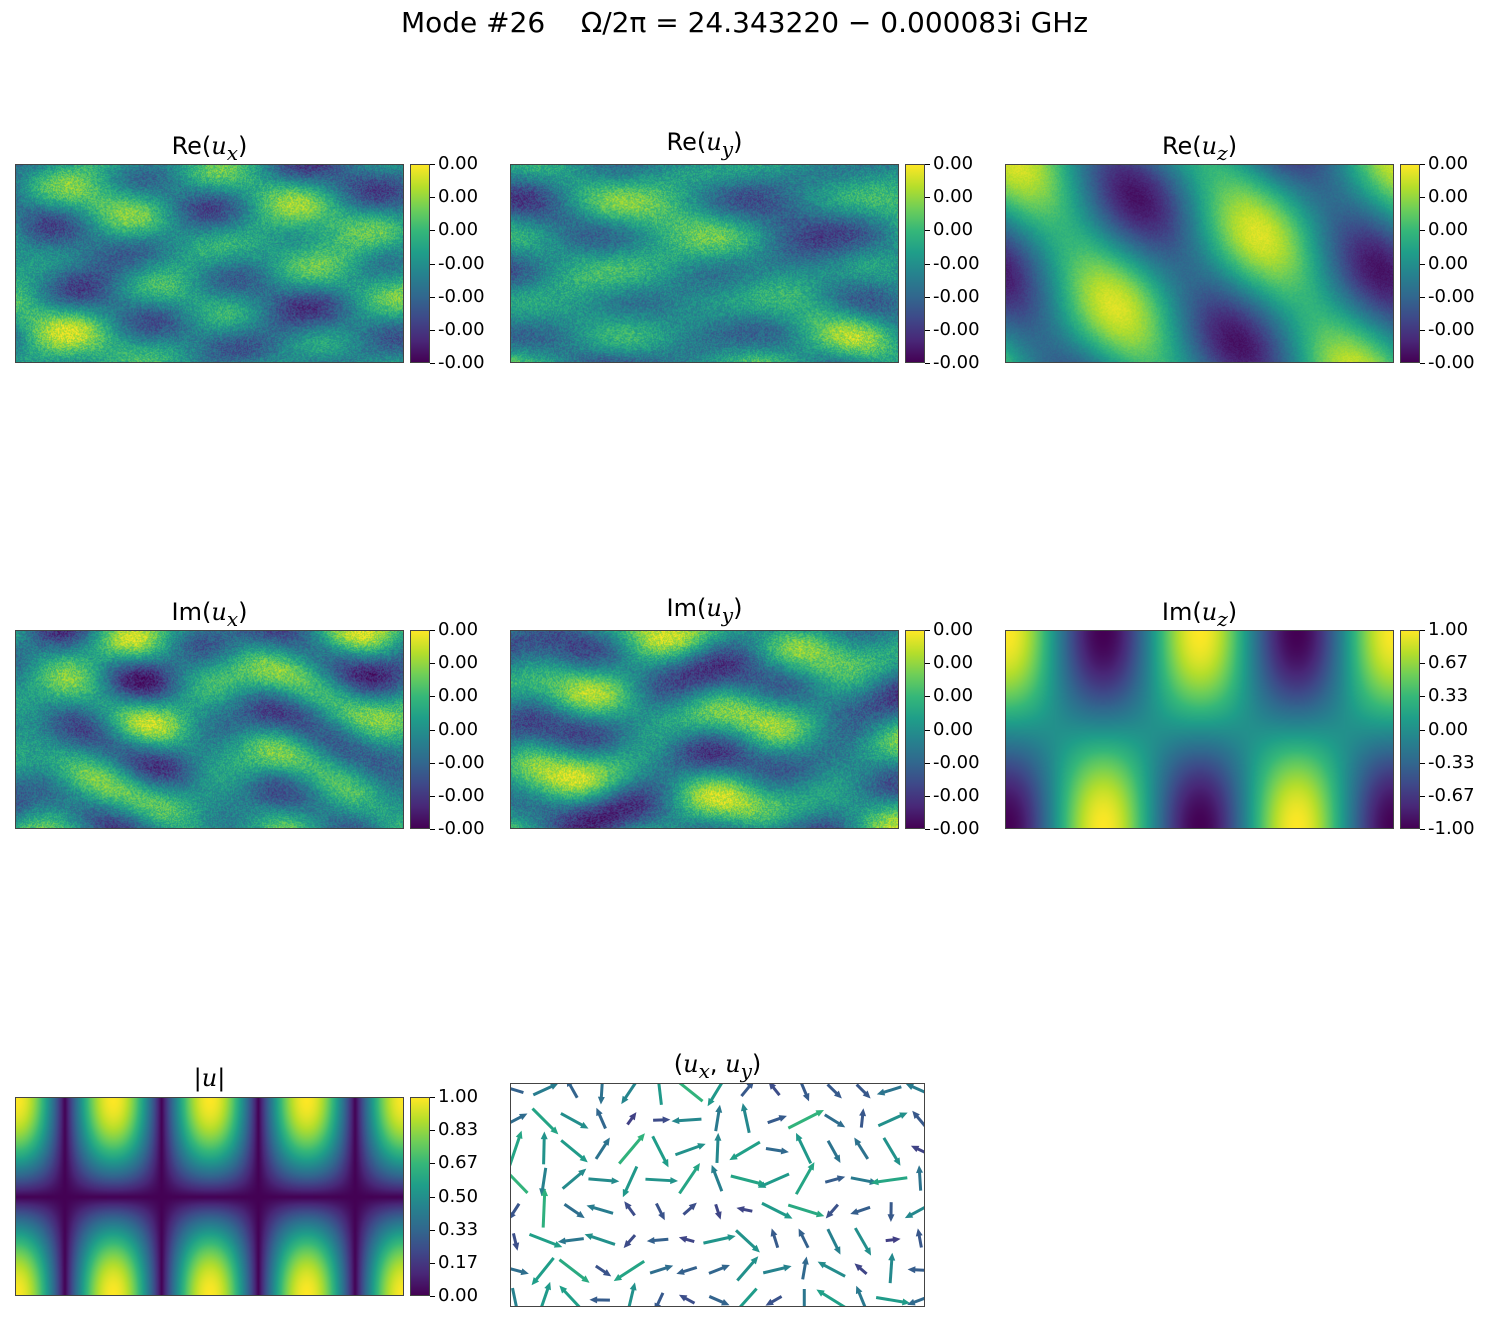  What do you see at coordinates (1444, 629) in the screenshot?
I see `colorbar-tick: 1.00` at bounding box center [1444, 629].